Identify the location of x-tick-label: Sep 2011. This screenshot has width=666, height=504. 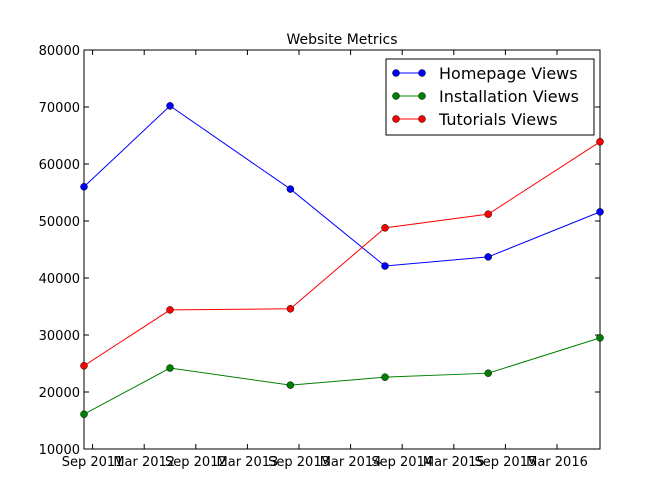
(93, 462).